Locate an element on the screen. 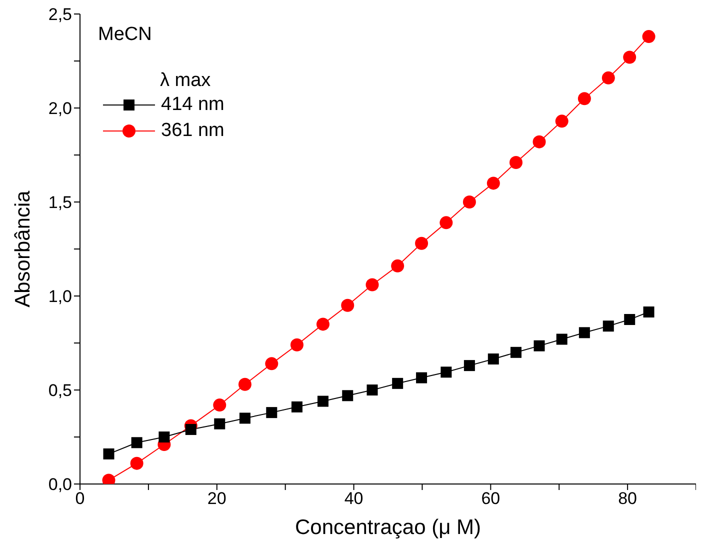 This screenshot has width=704, height=560. x-tick-label: 0 is located at coordinates (80, 498).